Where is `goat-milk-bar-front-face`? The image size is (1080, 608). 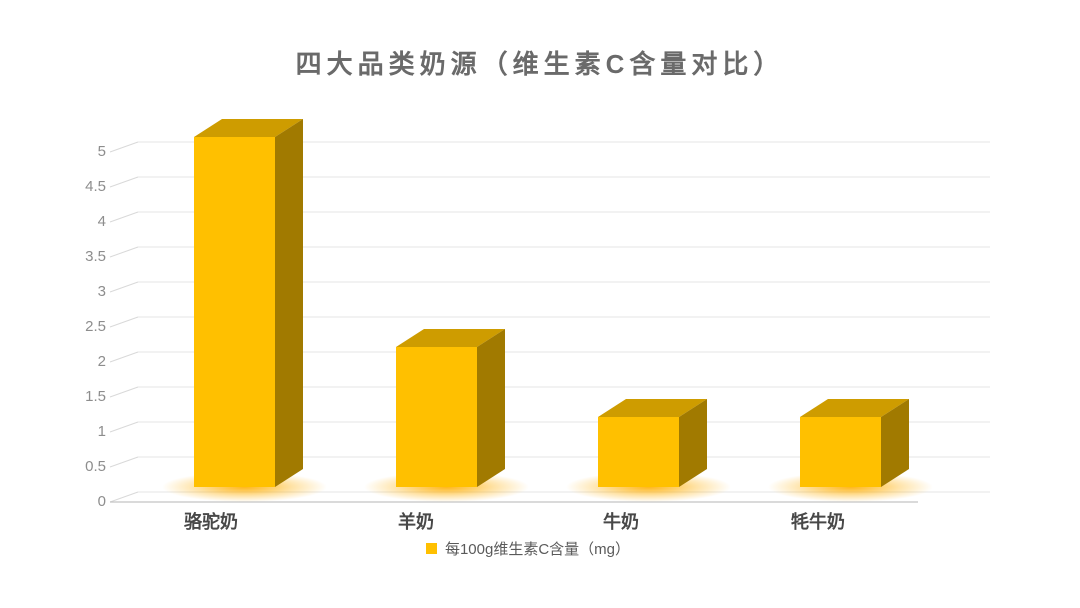
goat-milk-bar-front-face is located at coordinates (436, 417).